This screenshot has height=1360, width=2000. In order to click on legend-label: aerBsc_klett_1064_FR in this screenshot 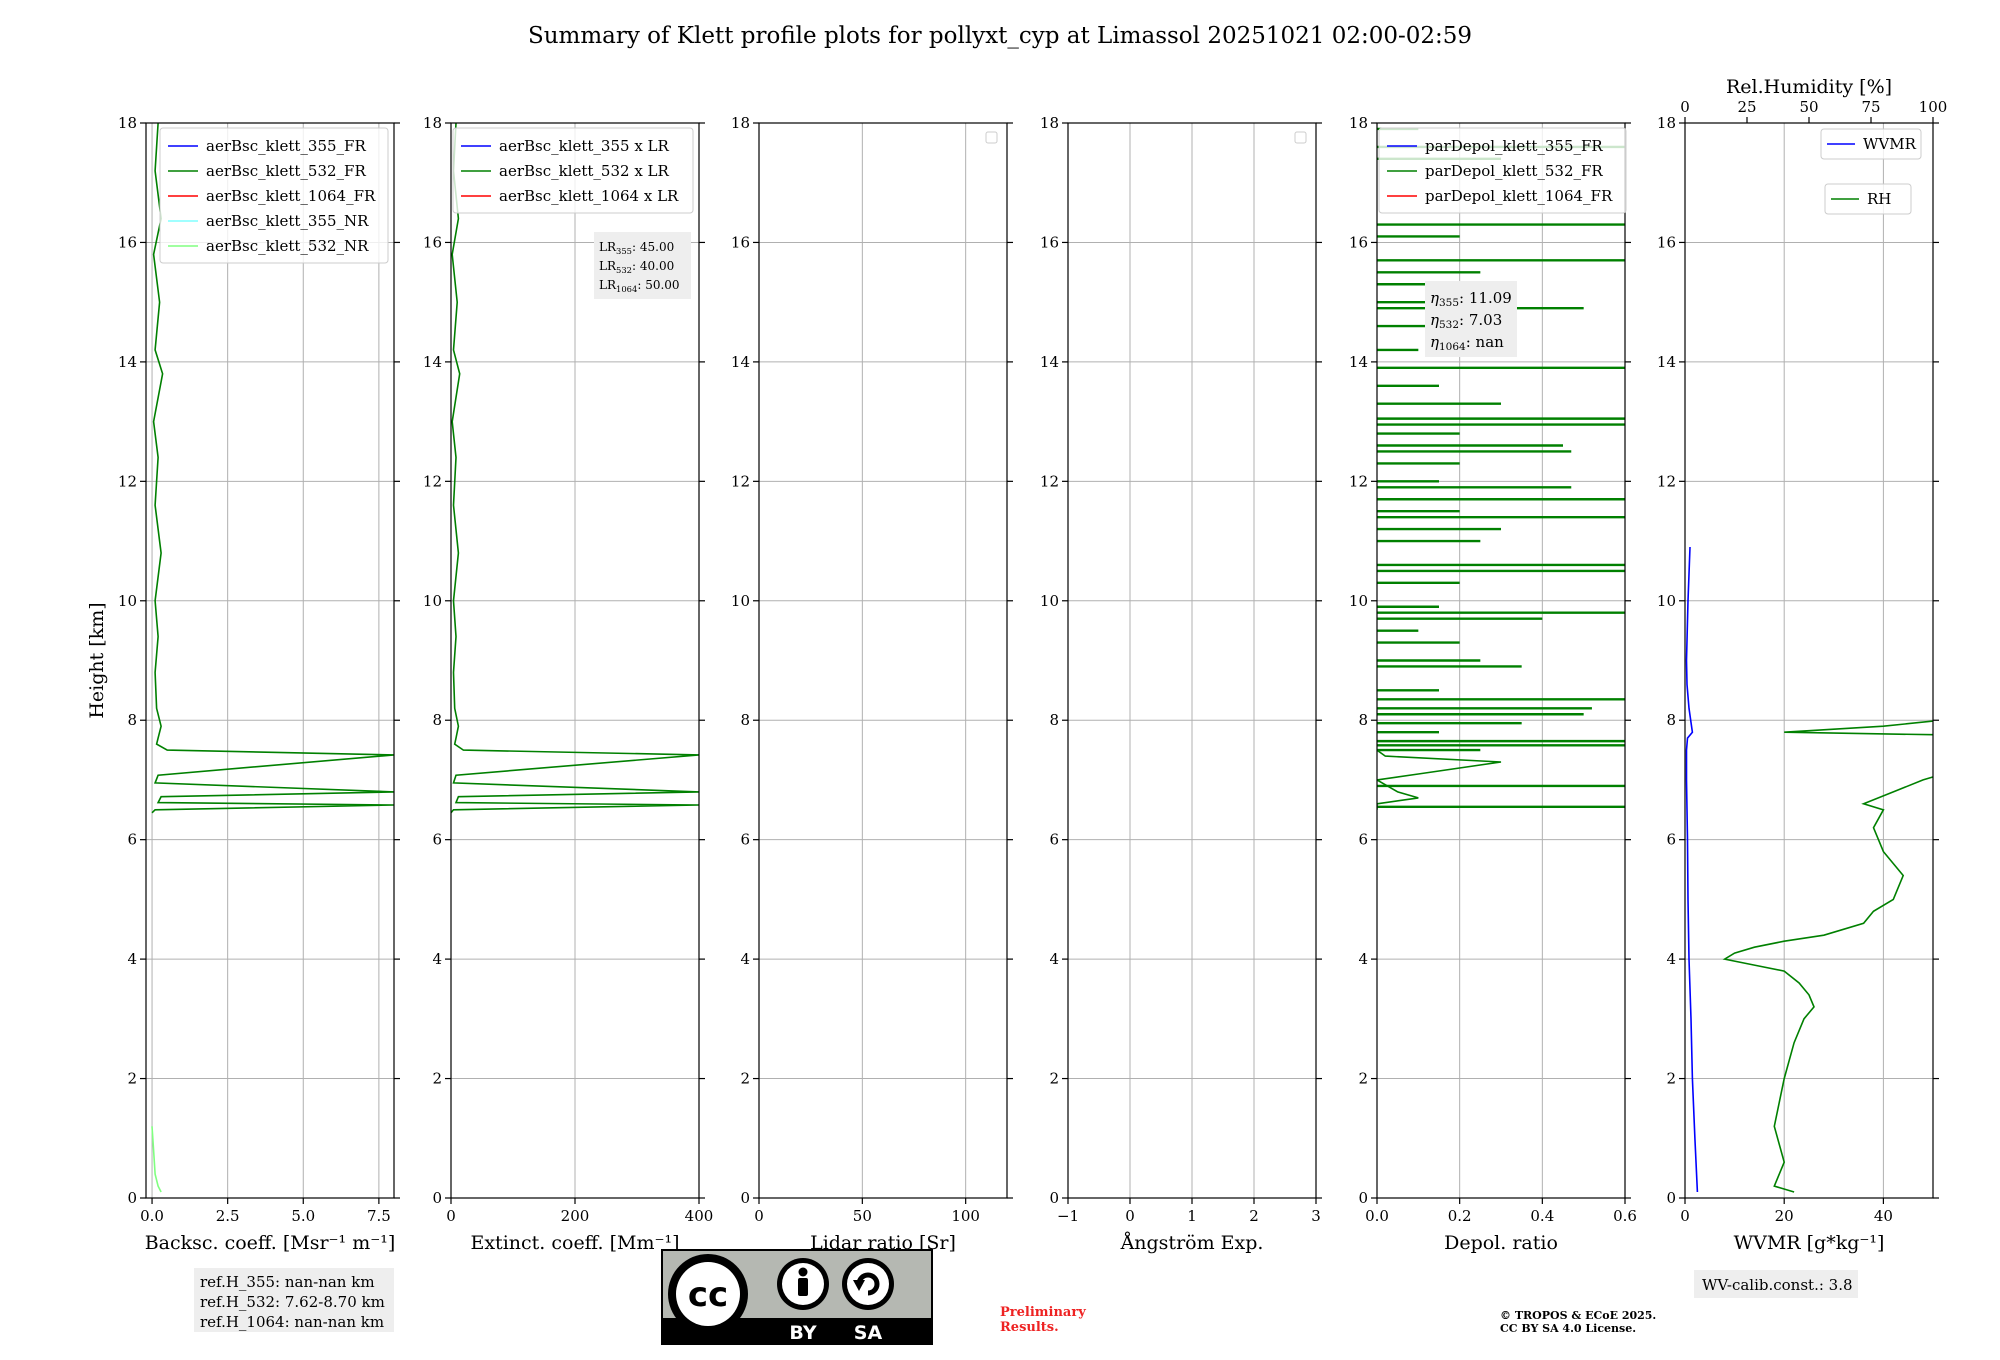, I will do `click(291, 196)`.